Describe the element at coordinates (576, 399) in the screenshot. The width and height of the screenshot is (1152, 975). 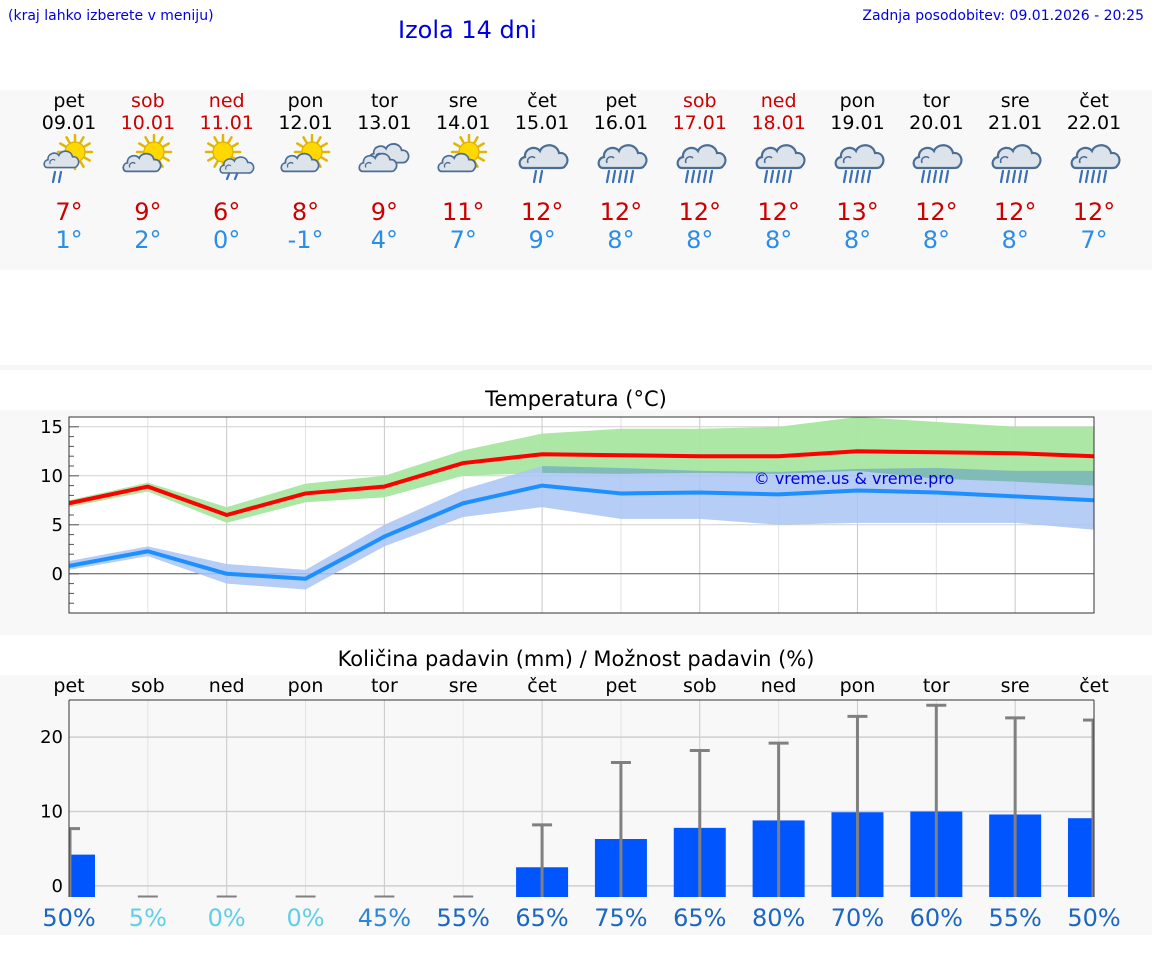
I see `temperature-chart-title: Temperatura (°C)` at that location.